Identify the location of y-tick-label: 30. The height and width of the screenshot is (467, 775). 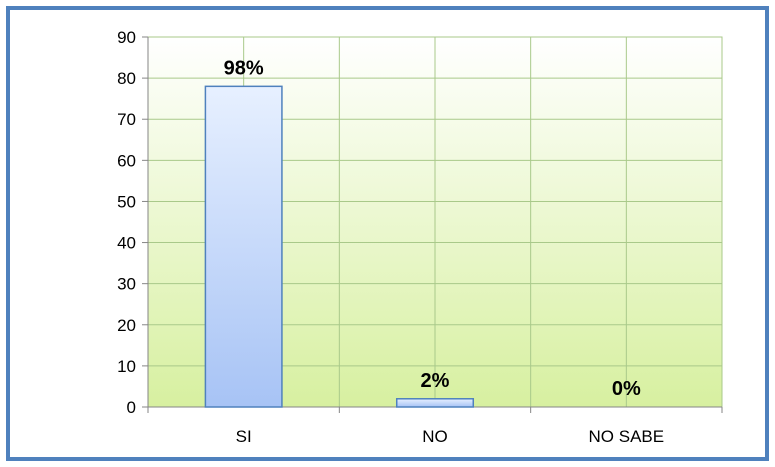
(126, 284).